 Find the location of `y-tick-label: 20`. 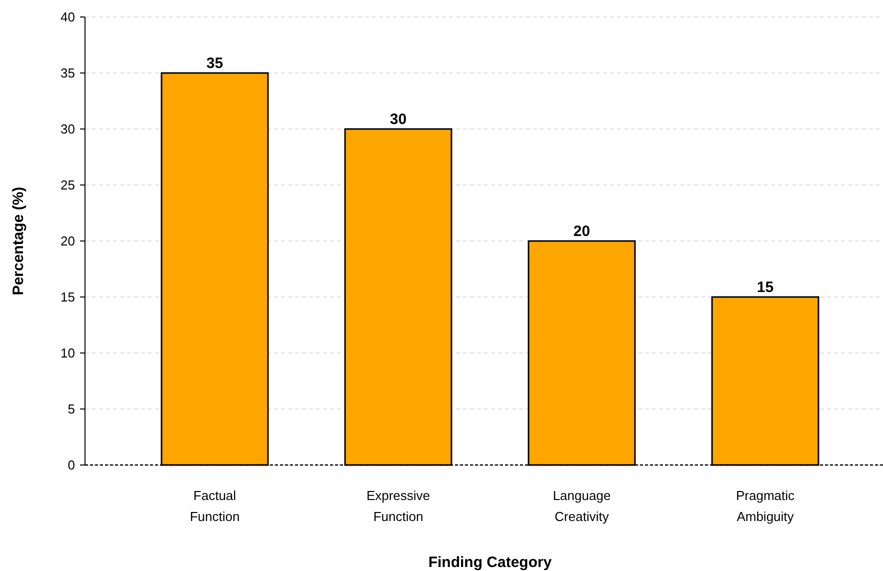

y-tick-label: 20 is located at coordinates (67, 241).